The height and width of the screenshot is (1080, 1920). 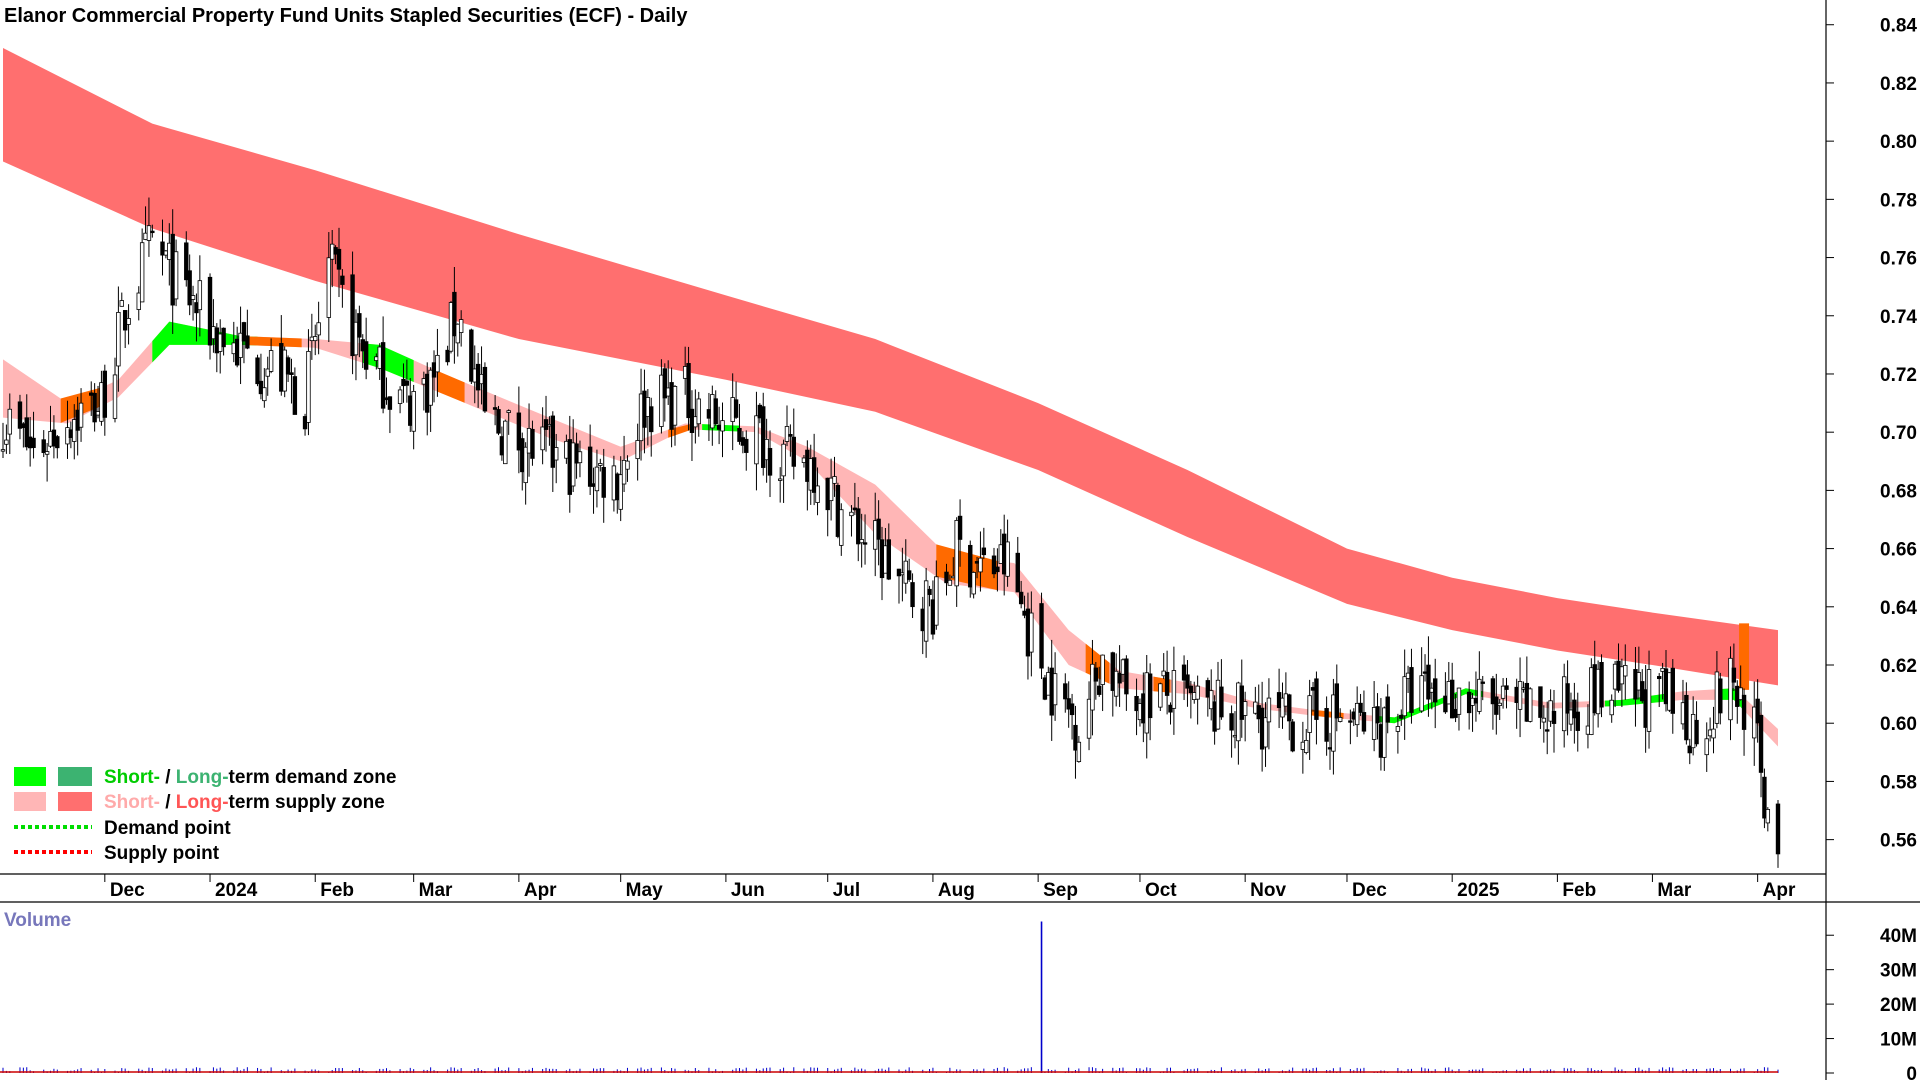 What do you see at coordinates (75, 801) in the screenshot?
I see `legend-swatch-long-supply` at bounding box center [75, 801].